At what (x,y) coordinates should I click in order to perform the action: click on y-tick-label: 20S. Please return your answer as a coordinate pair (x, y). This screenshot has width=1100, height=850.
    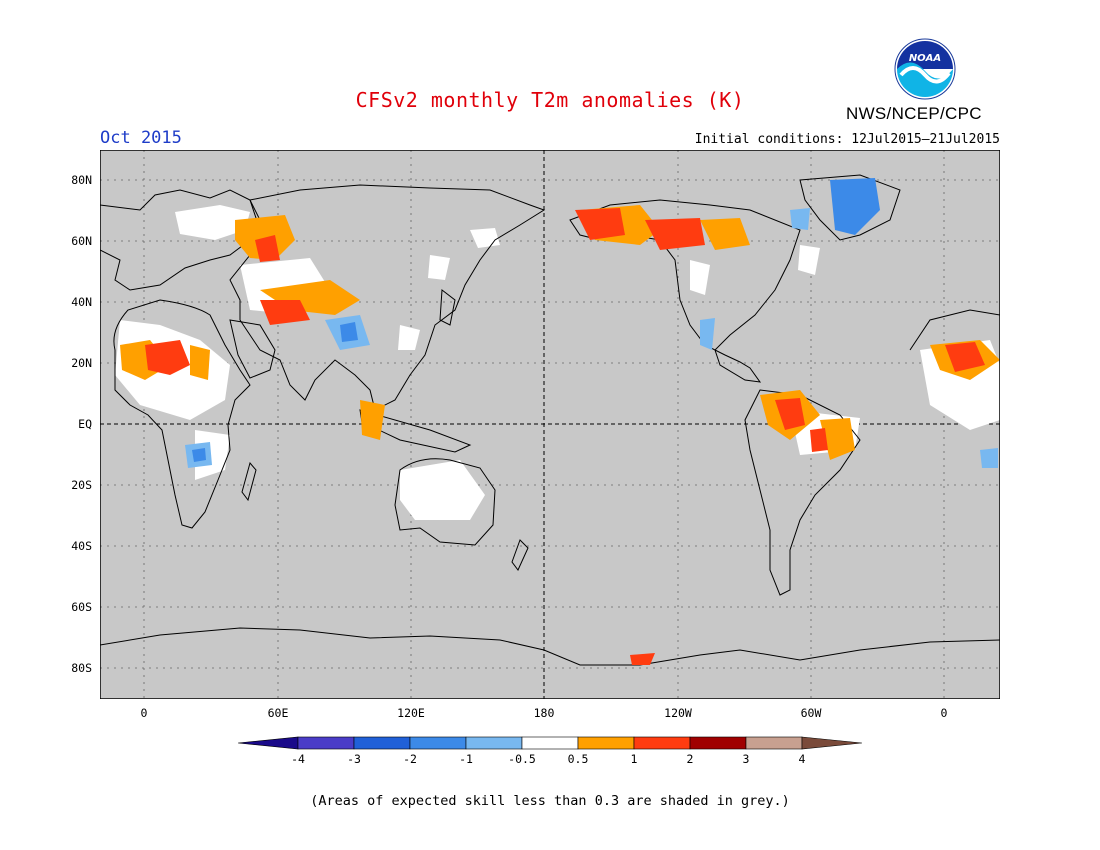
    Looking at the image, I should click on (81, 485).